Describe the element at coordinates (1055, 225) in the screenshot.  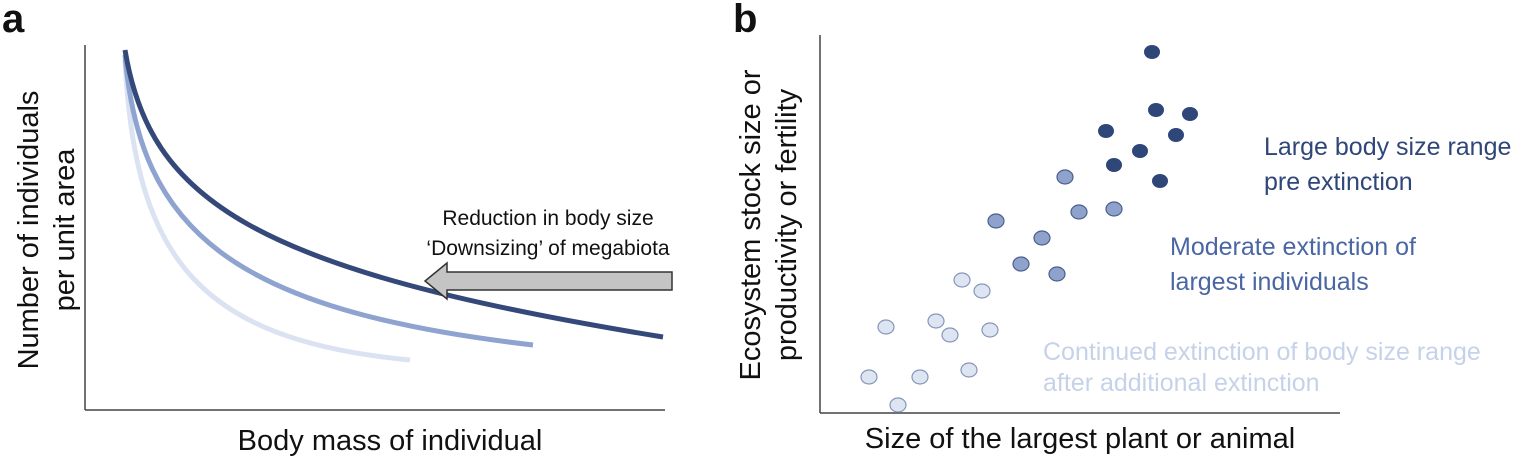
I see `points-medium` at that location.